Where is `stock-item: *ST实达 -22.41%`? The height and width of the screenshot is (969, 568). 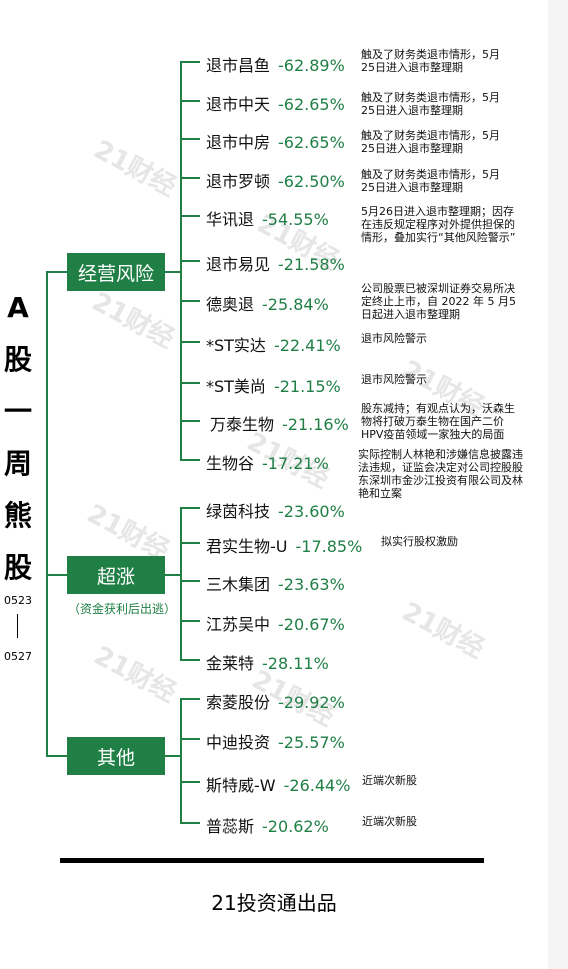
stock-item: *ST实达 -22.41% is located at coordinates (273, 344).